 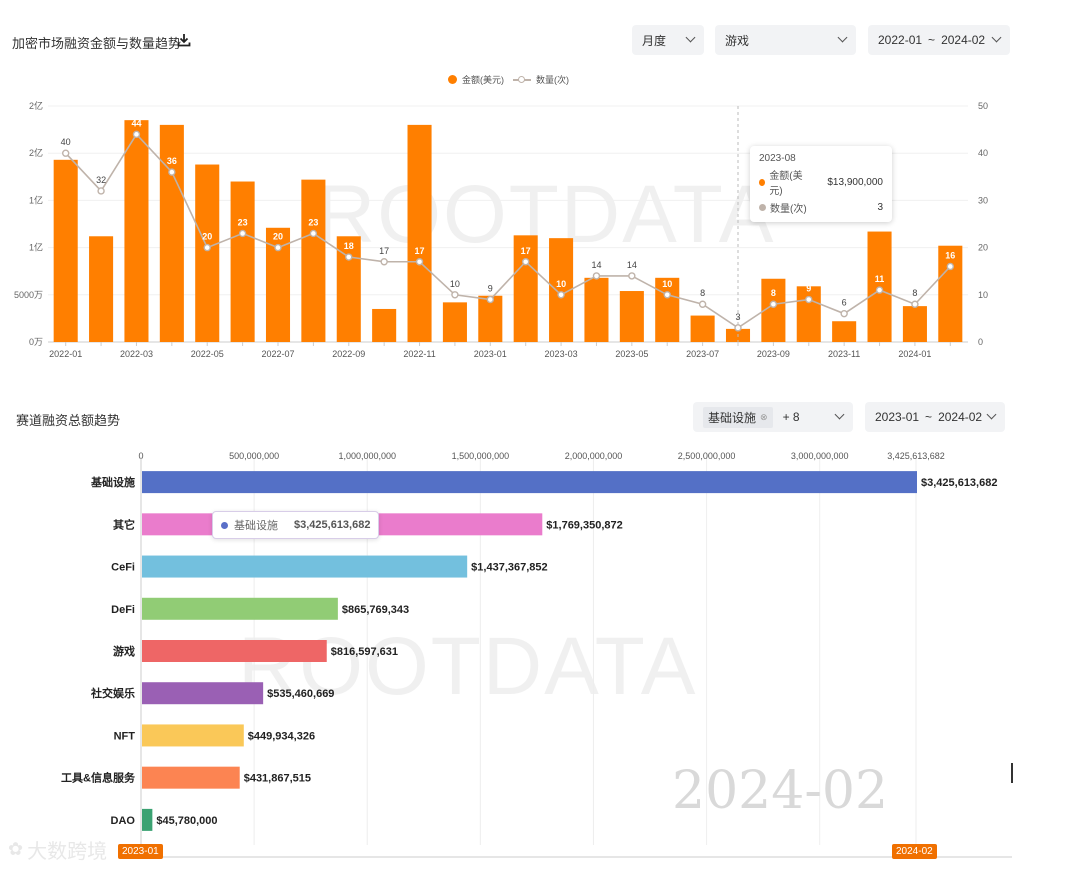 I want to click on source-logo: ✿ 大数跨境, so click(x=57, y=849).